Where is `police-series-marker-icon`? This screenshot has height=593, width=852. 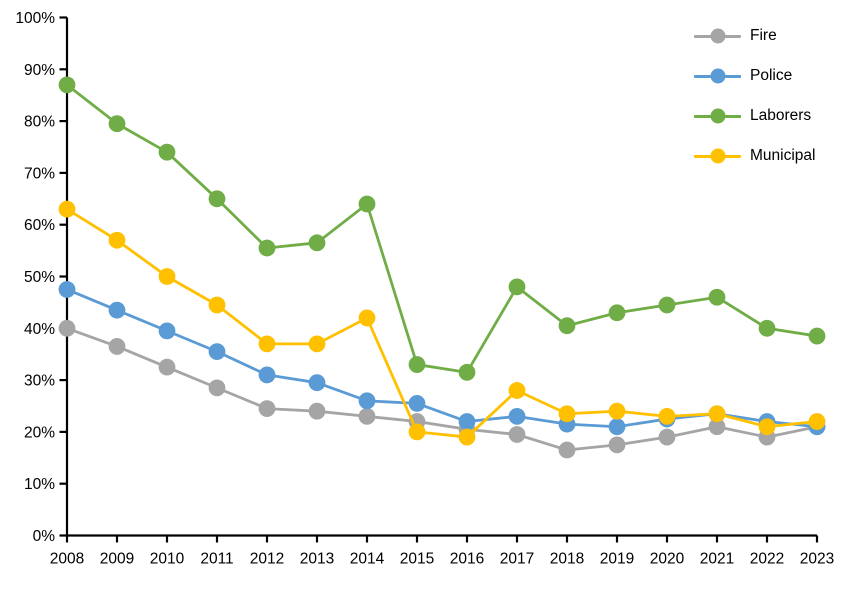 police-series-marker-icon is located at coordinates (717, 76).